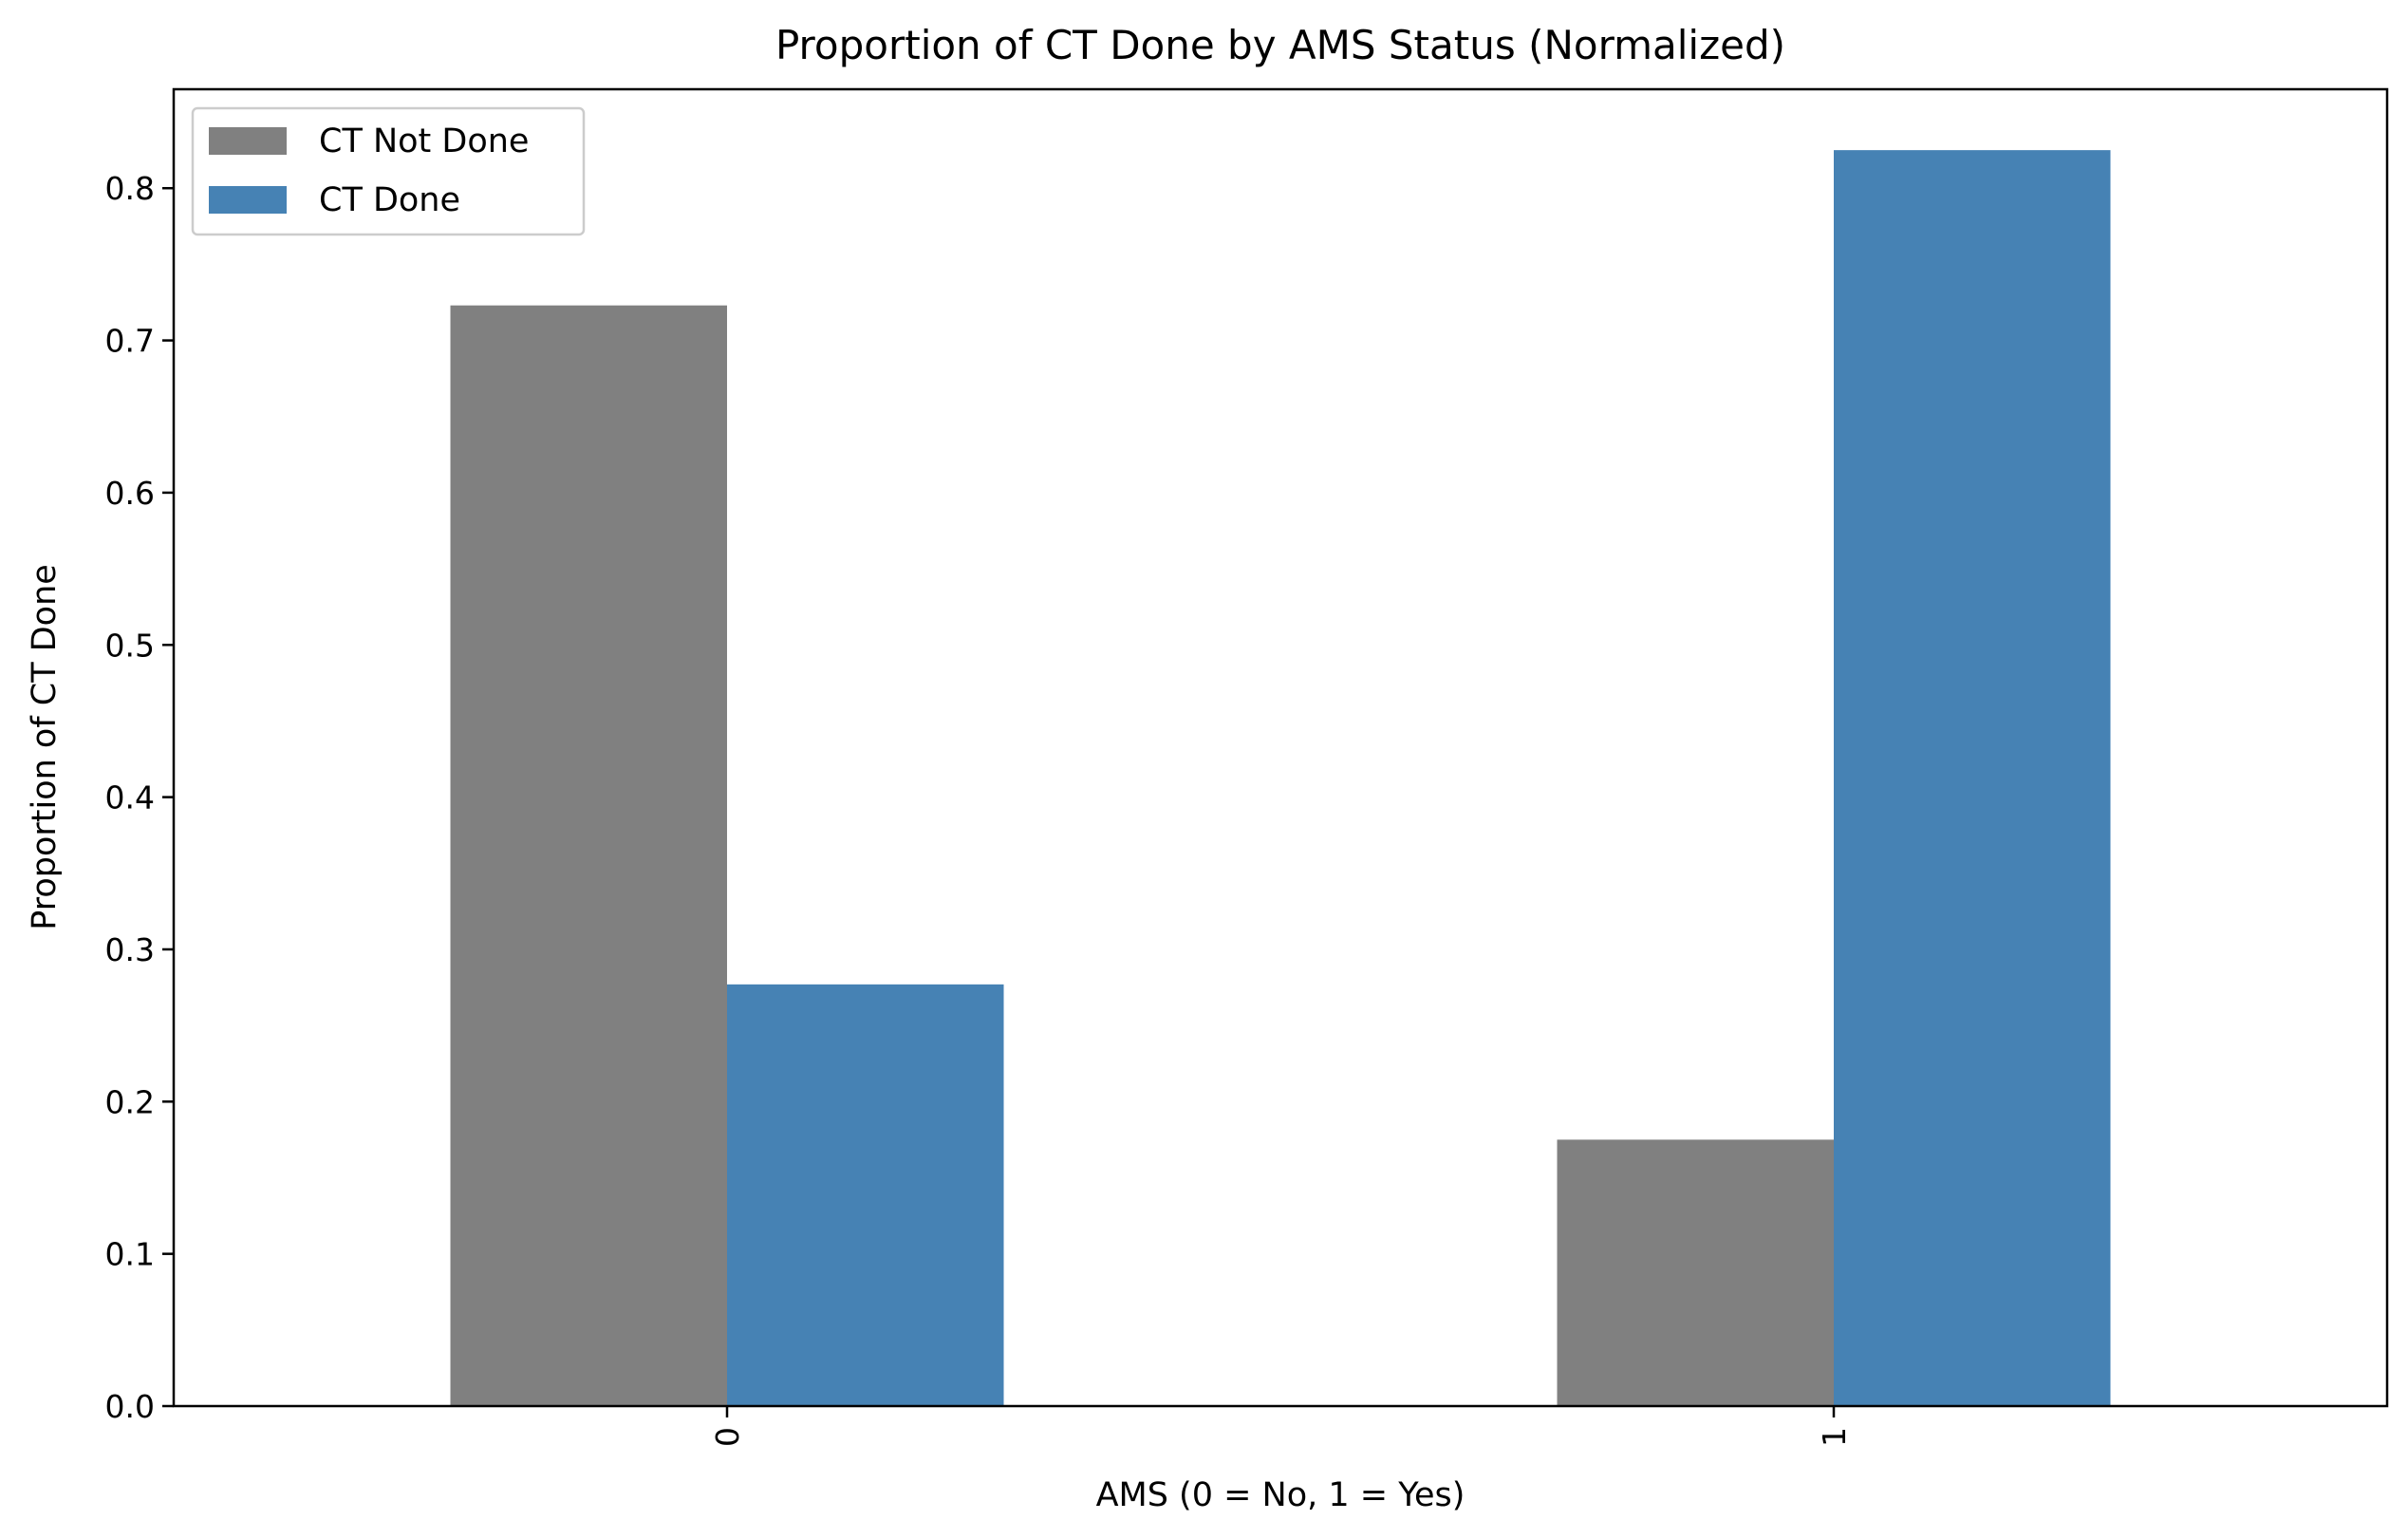 The height and width of the screenshot is (1539, 2408). What do you see at coordinates (45, 747) in the screenshot?
I see `y-axis-label: Proportion of CT Done` at bounding box center [45, 747].